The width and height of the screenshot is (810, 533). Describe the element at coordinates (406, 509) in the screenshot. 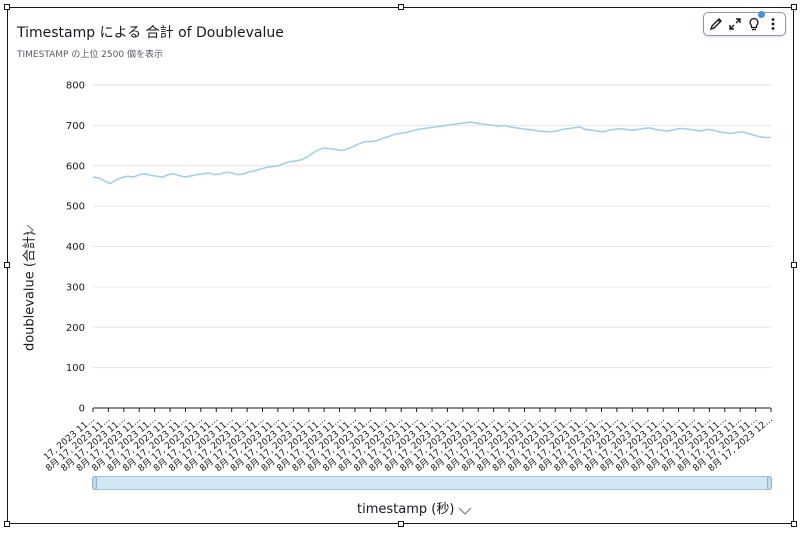

I see `x-axis-label: timestamp (秒)` at that location.